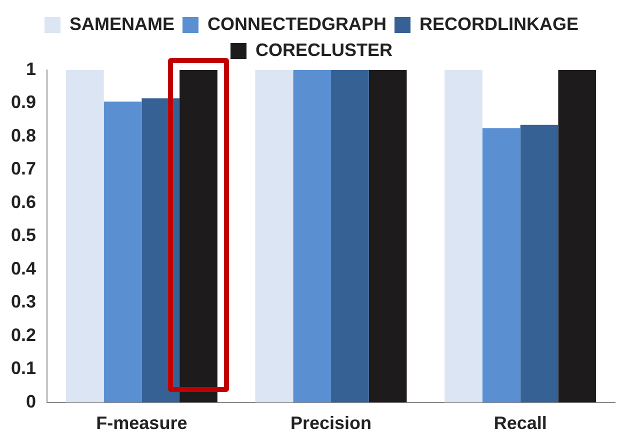  I want to click on x-tick-label: F-measure, so click(142, 423).